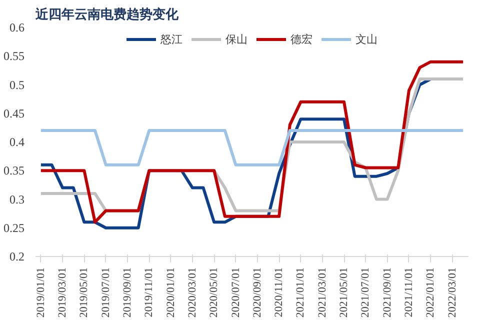 The width and height of the screenshot is (483, 320). What do you see at coordinates (14, 227) in the screenshot?
I see `y-tick-label: 0.25` at bounding box center [14, 227].